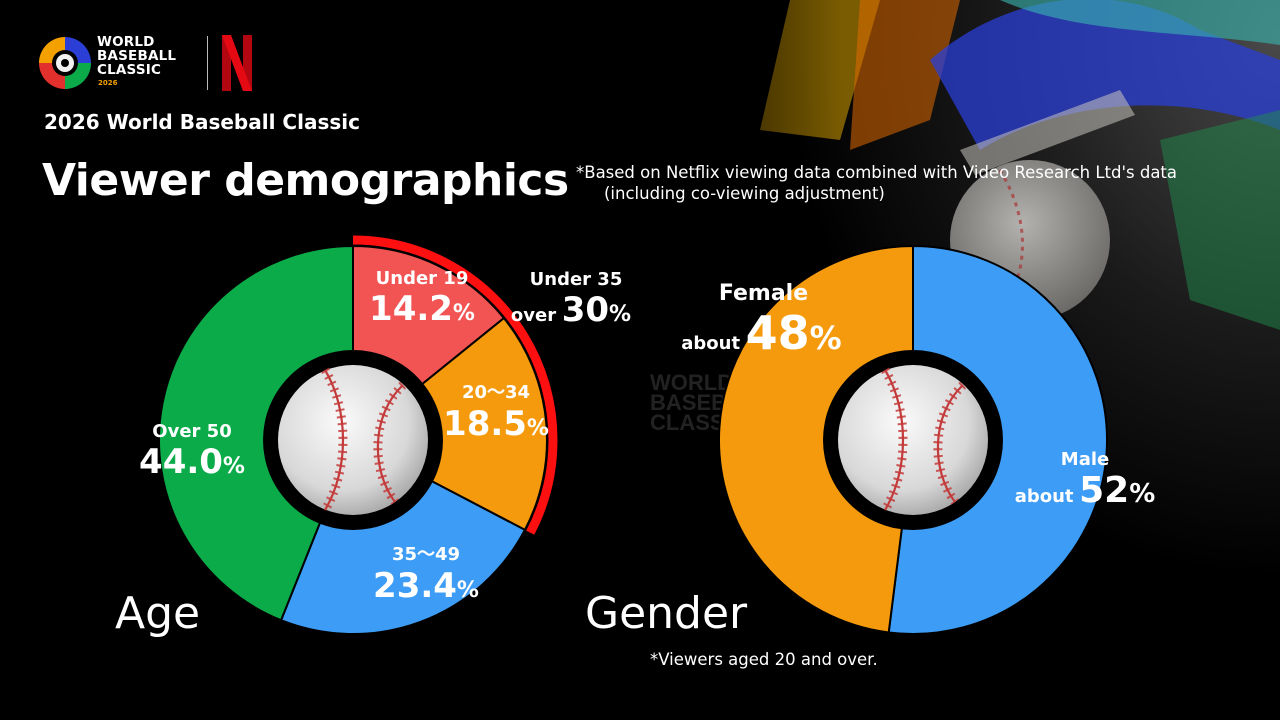 The width and height of the screenshot is (1280, 720). What do you see at coordinates (129, 70) in the screenshot?
I see `wbc-line3: CLASSIC` at bounding box center [129, 70].